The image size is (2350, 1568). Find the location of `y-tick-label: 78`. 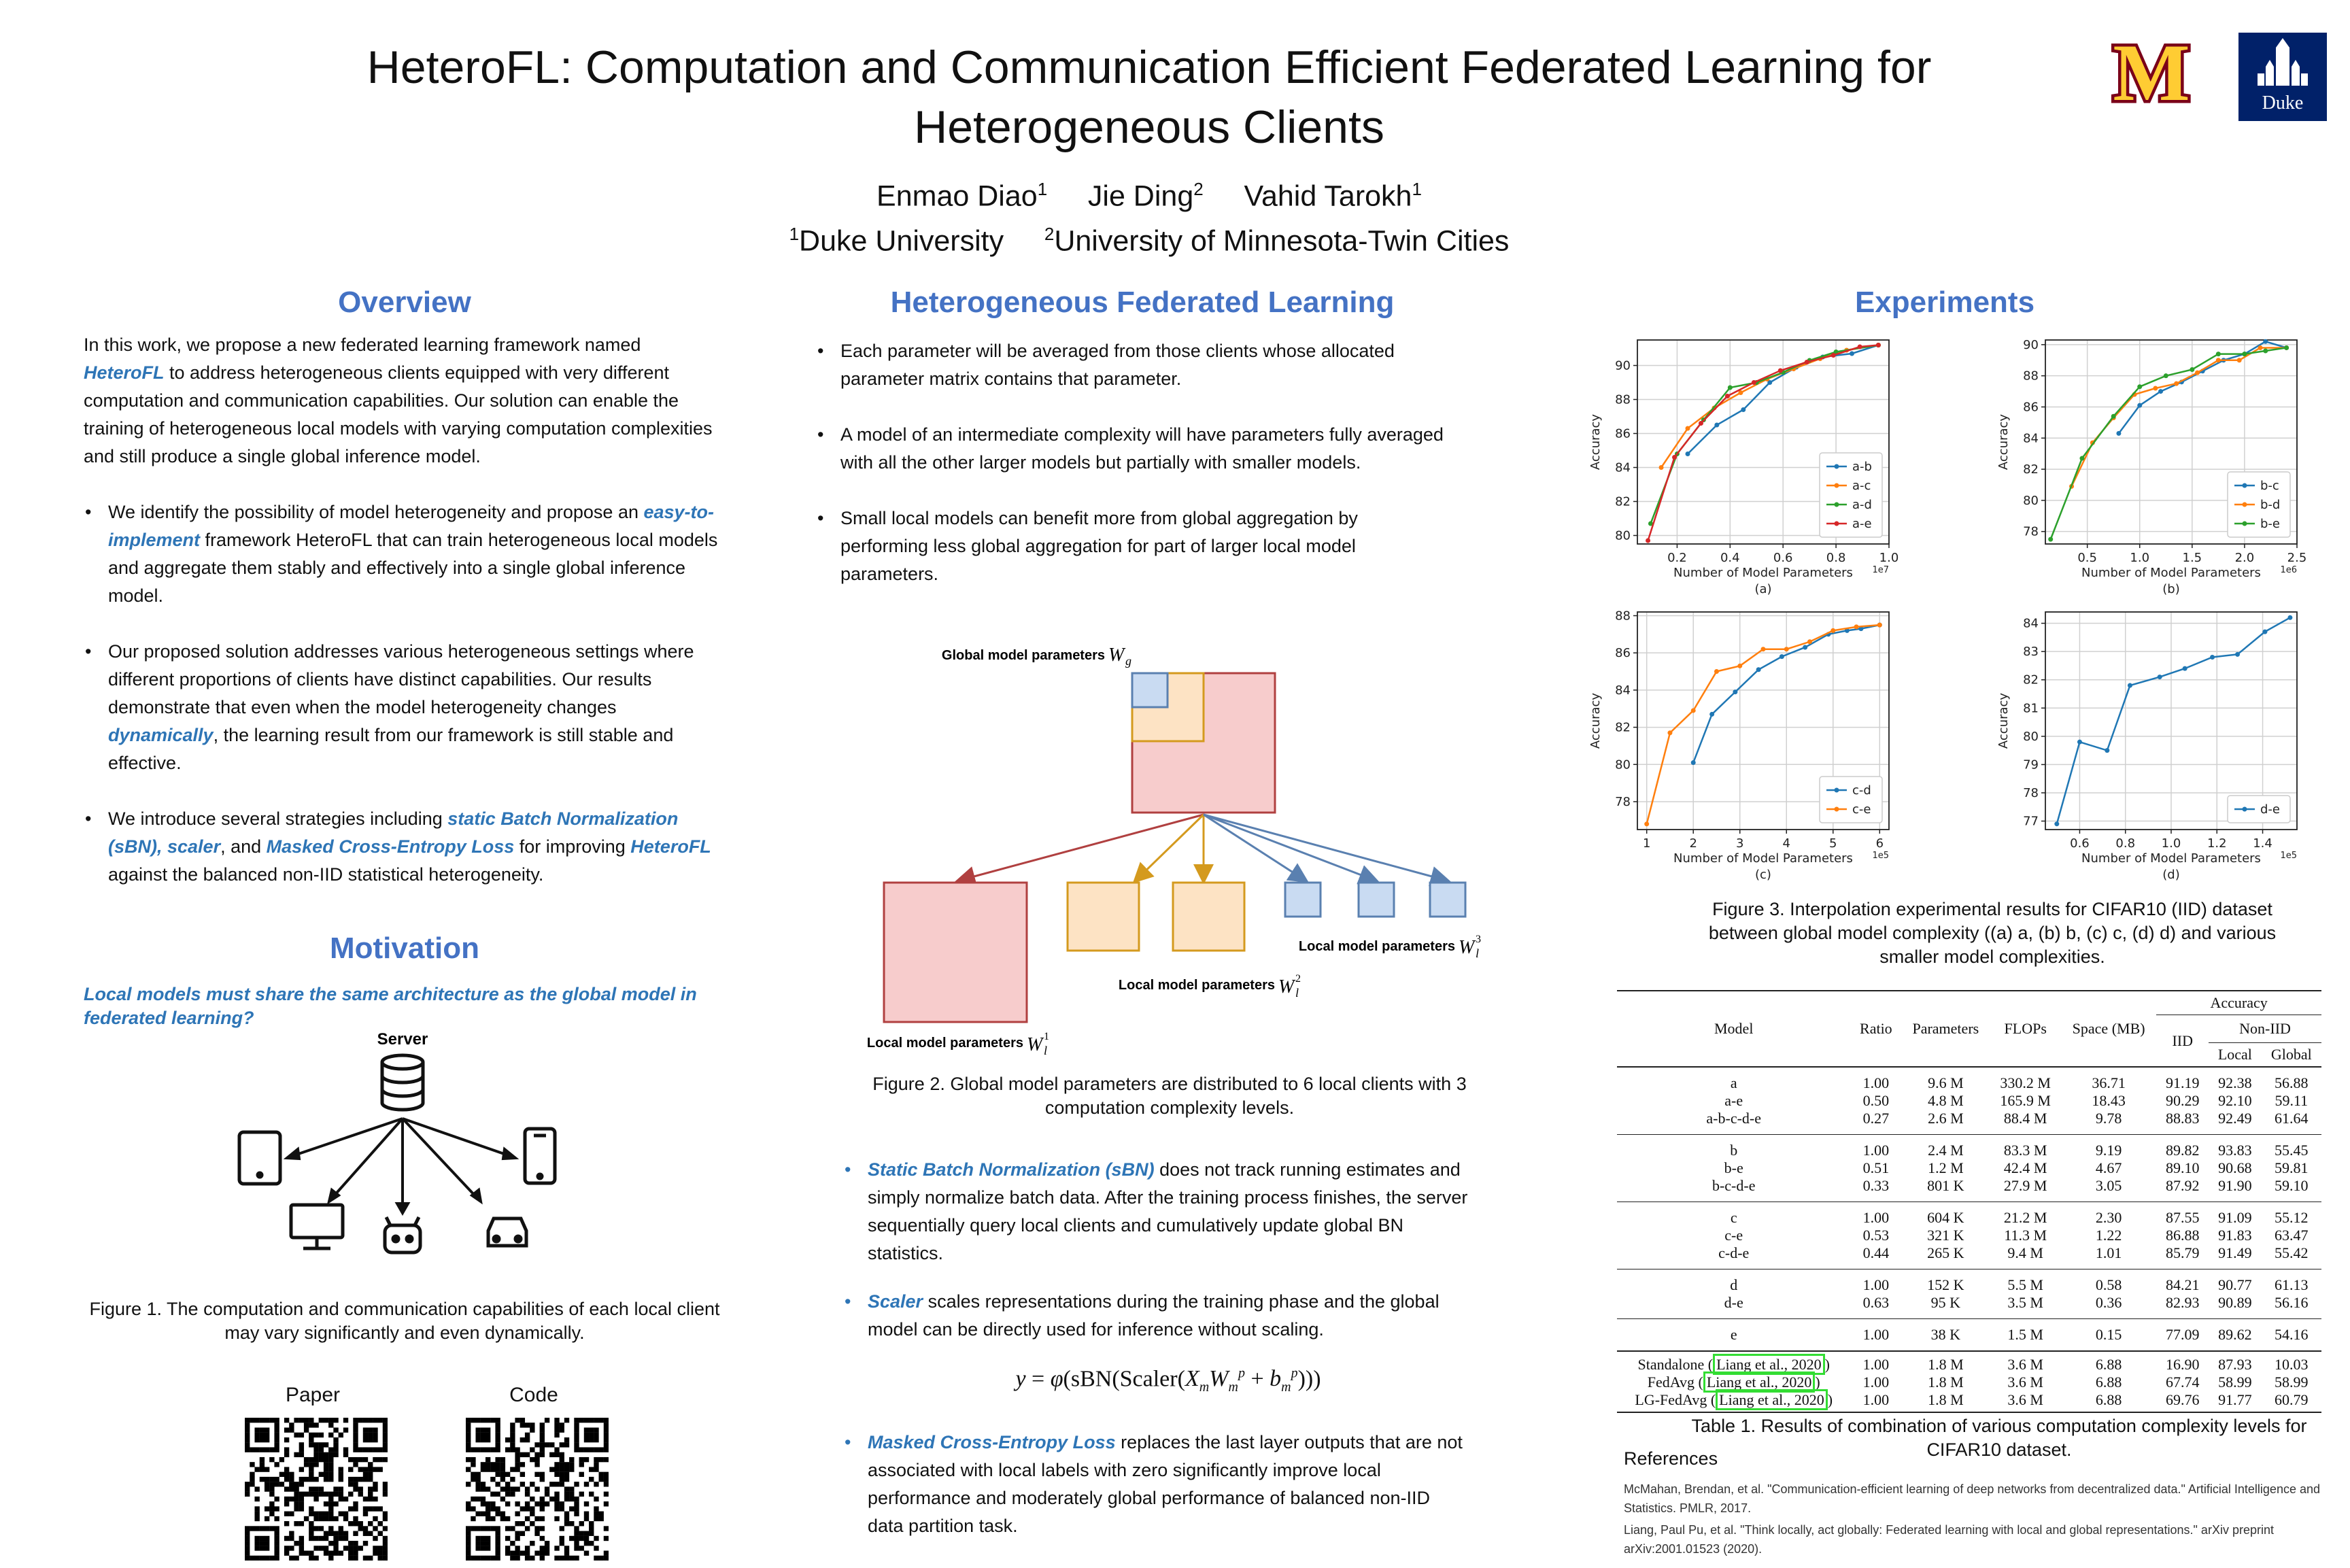

y-tick-label: 78 is located at coordinates (1623, 802).